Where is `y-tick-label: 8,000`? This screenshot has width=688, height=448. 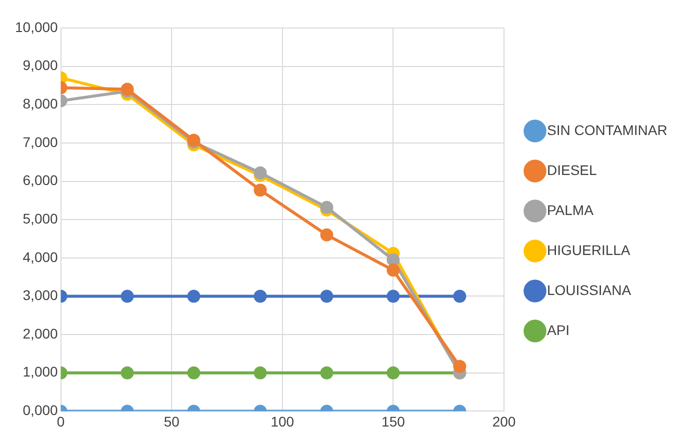
y-tick-label: 8,000 is located at coordinates (40, 104).